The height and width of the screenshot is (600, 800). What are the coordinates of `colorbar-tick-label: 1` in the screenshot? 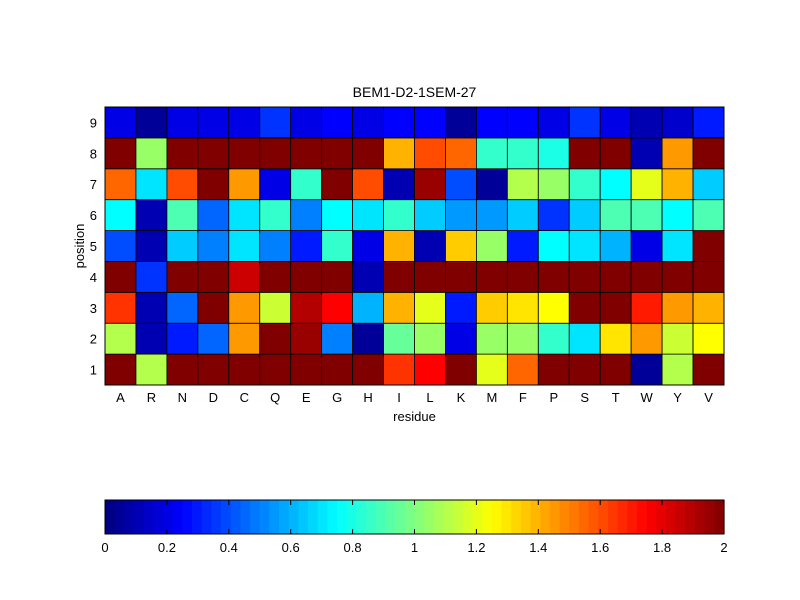 It's located at (414, 547).